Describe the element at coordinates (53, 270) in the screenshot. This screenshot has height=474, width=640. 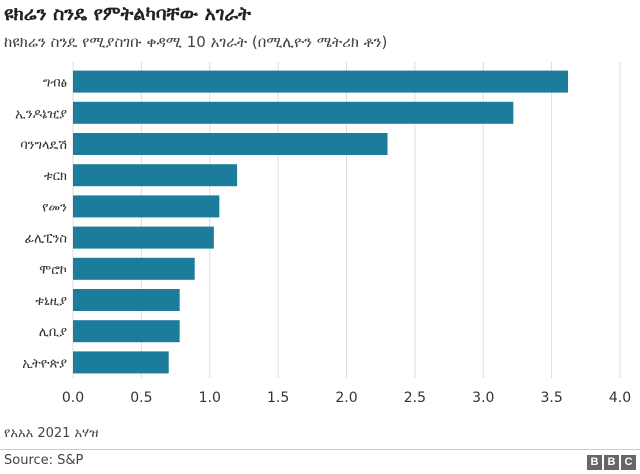
I see `category-label: ሞሮኮ` at that location.